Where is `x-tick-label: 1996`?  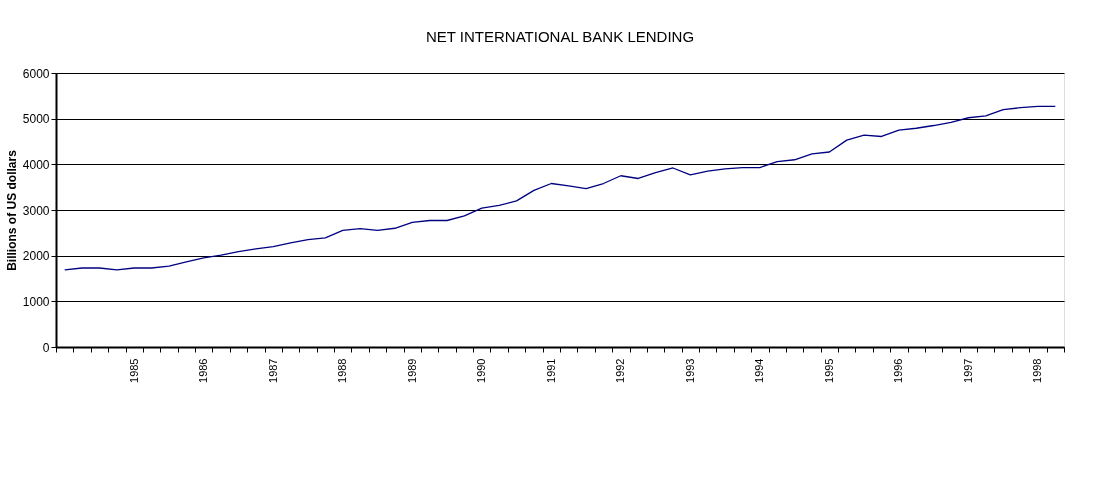
x-tick-label: 1996 is located at coordinates (898, 370).